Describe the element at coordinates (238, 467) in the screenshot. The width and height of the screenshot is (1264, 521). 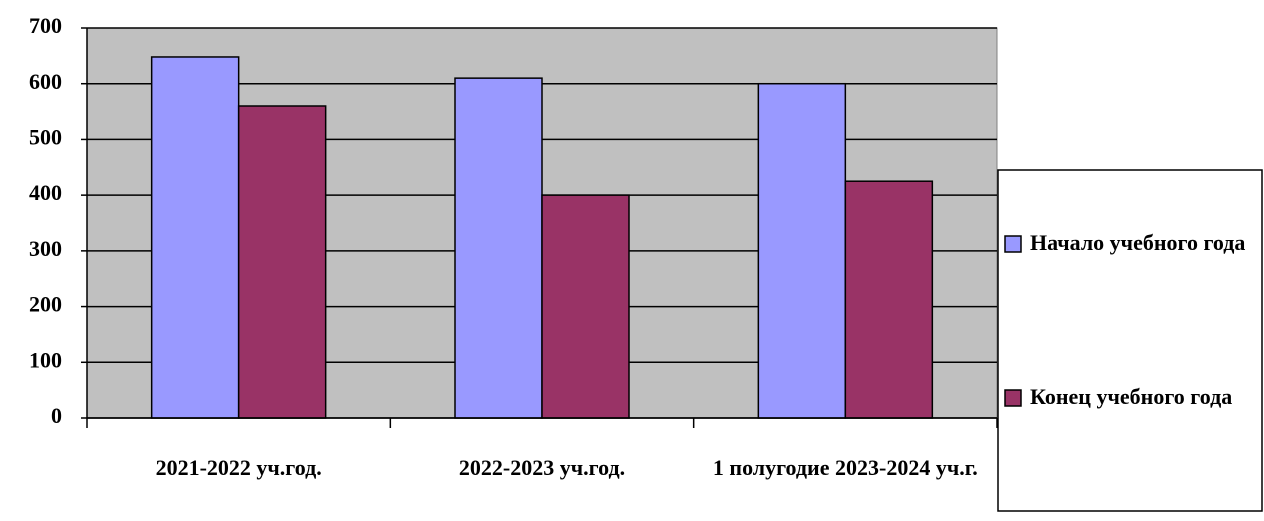
I see `x-tick-label: 2021-2022 уч.год.` at that location.